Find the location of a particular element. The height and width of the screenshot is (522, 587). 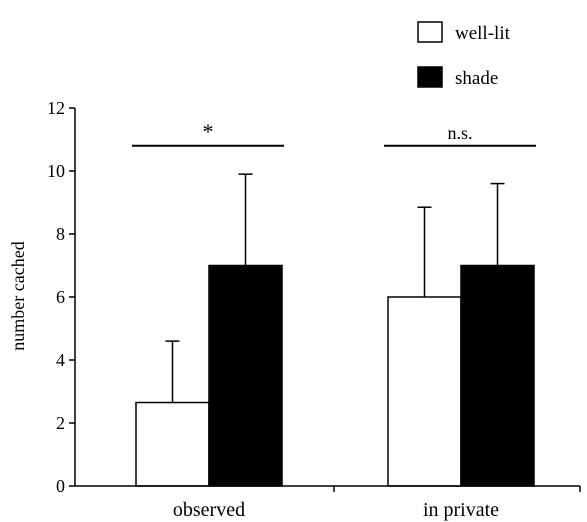

legend-swatch-shade is located at coordinates (430, 77).